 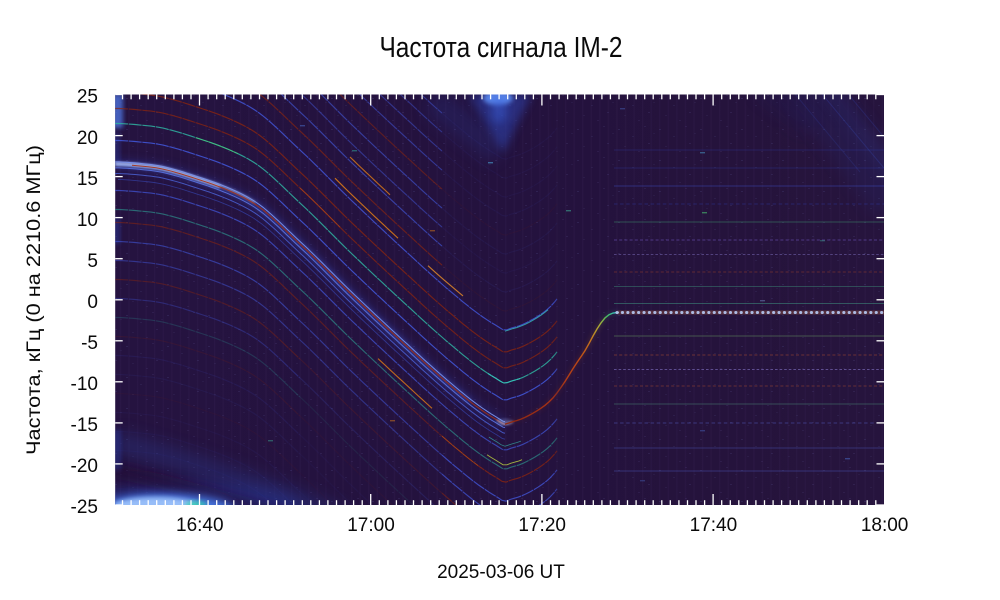 I want to click on svg-text: 18:00, so click(x=885, y=525).